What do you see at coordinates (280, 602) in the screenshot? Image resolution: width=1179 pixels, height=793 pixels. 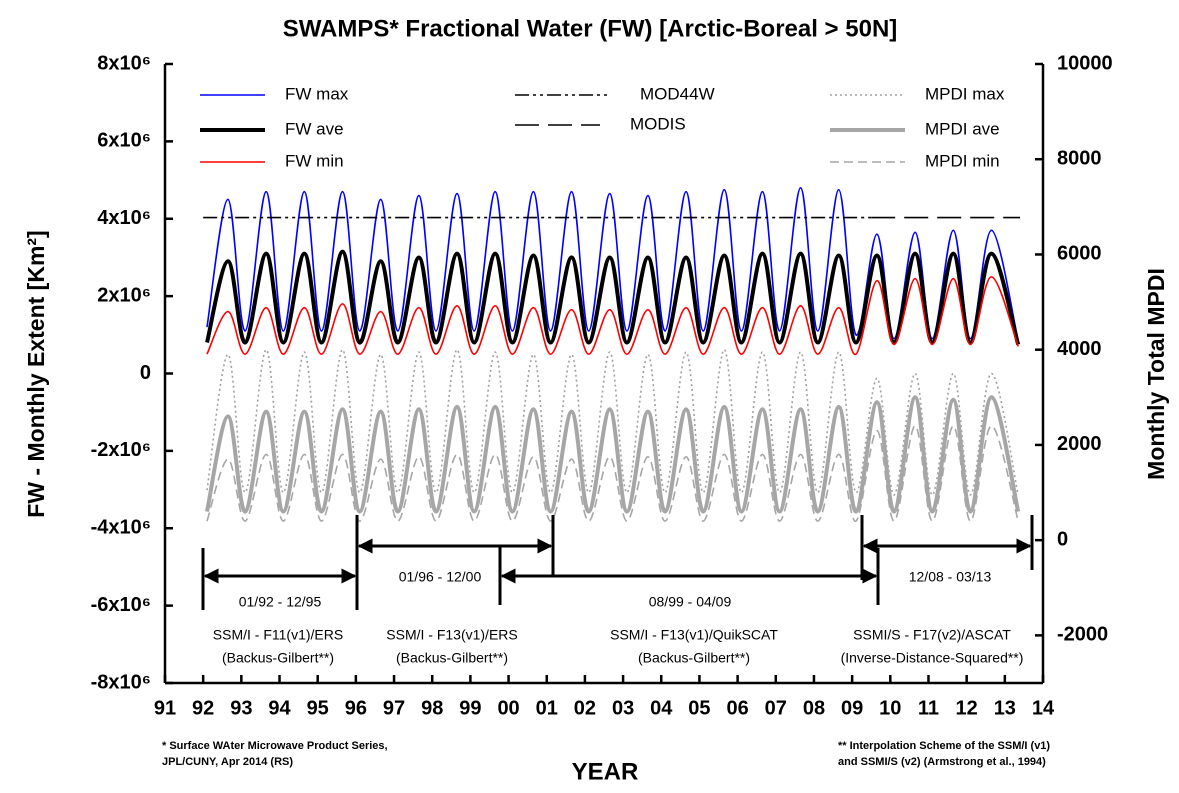 I see `period-range: 01/92 - 12/95` at bounding box center [280, 602].